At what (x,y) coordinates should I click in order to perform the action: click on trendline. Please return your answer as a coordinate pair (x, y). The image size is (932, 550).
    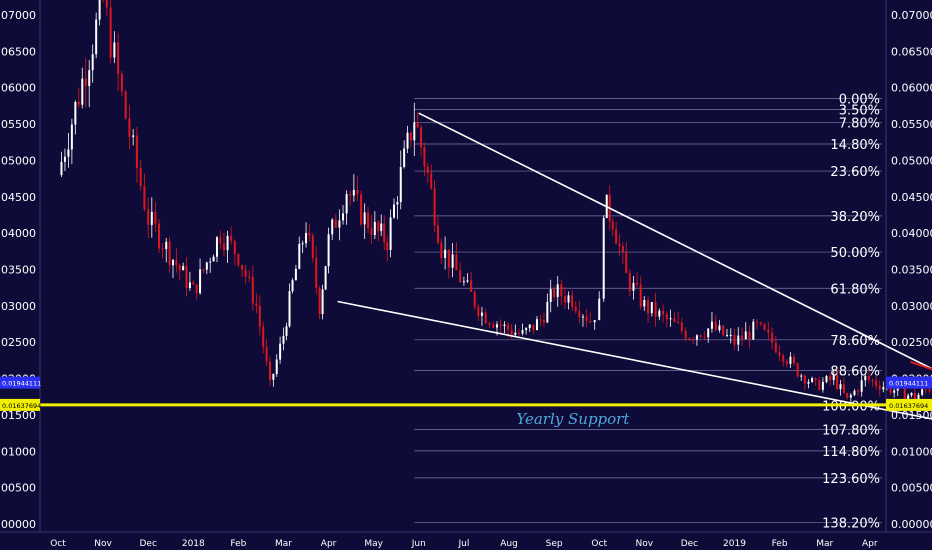
    Looking at the image, I should click on (921, 365).